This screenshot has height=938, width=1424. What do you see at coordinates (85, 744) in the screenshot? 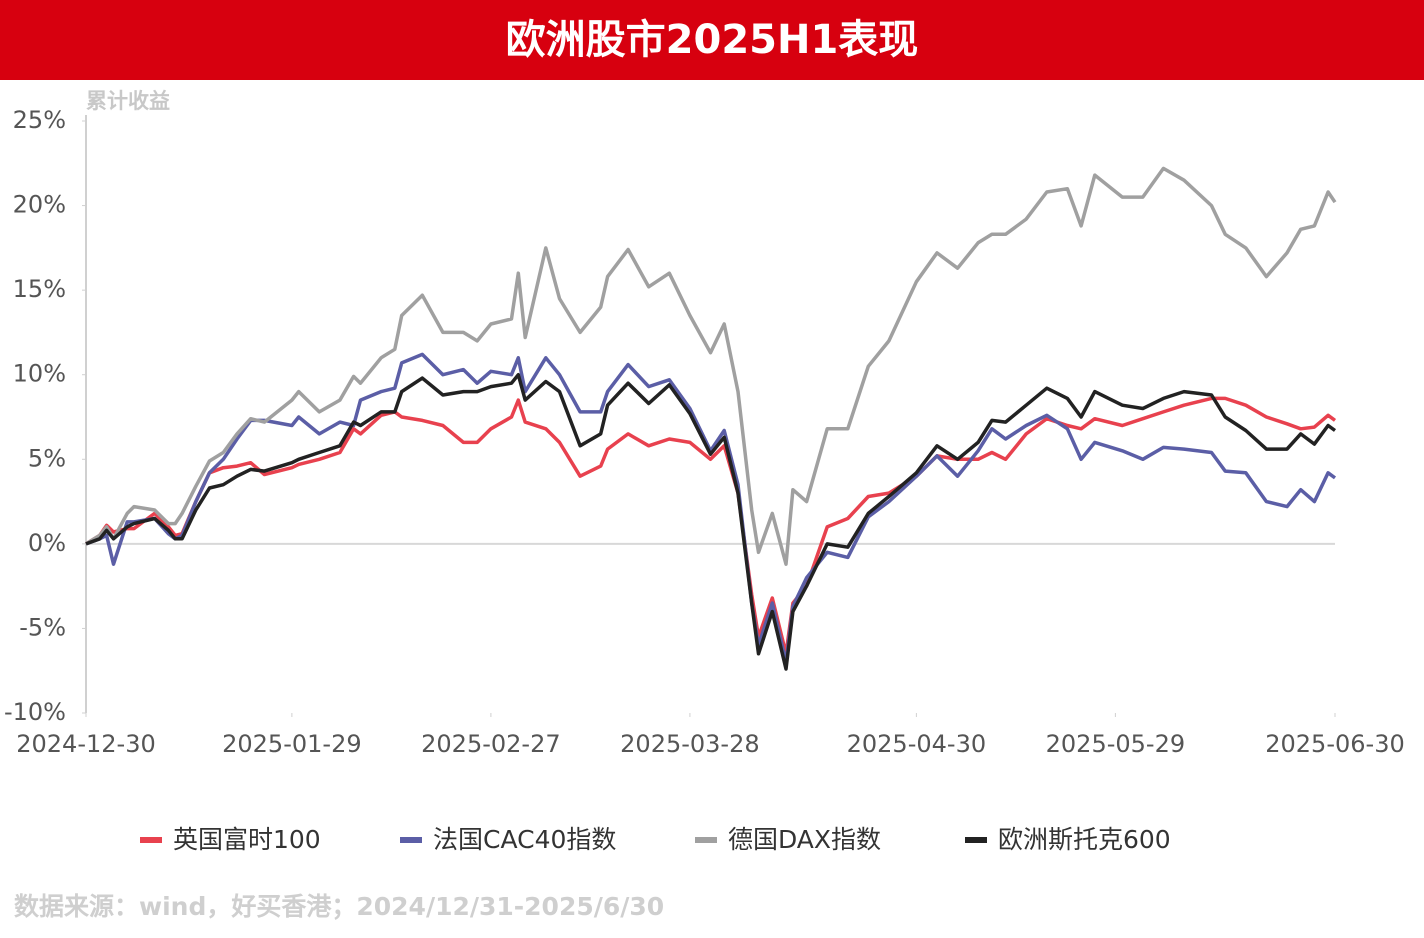
I see `x-tick-label: 2024-12-30` at bounding box center [85, 744].